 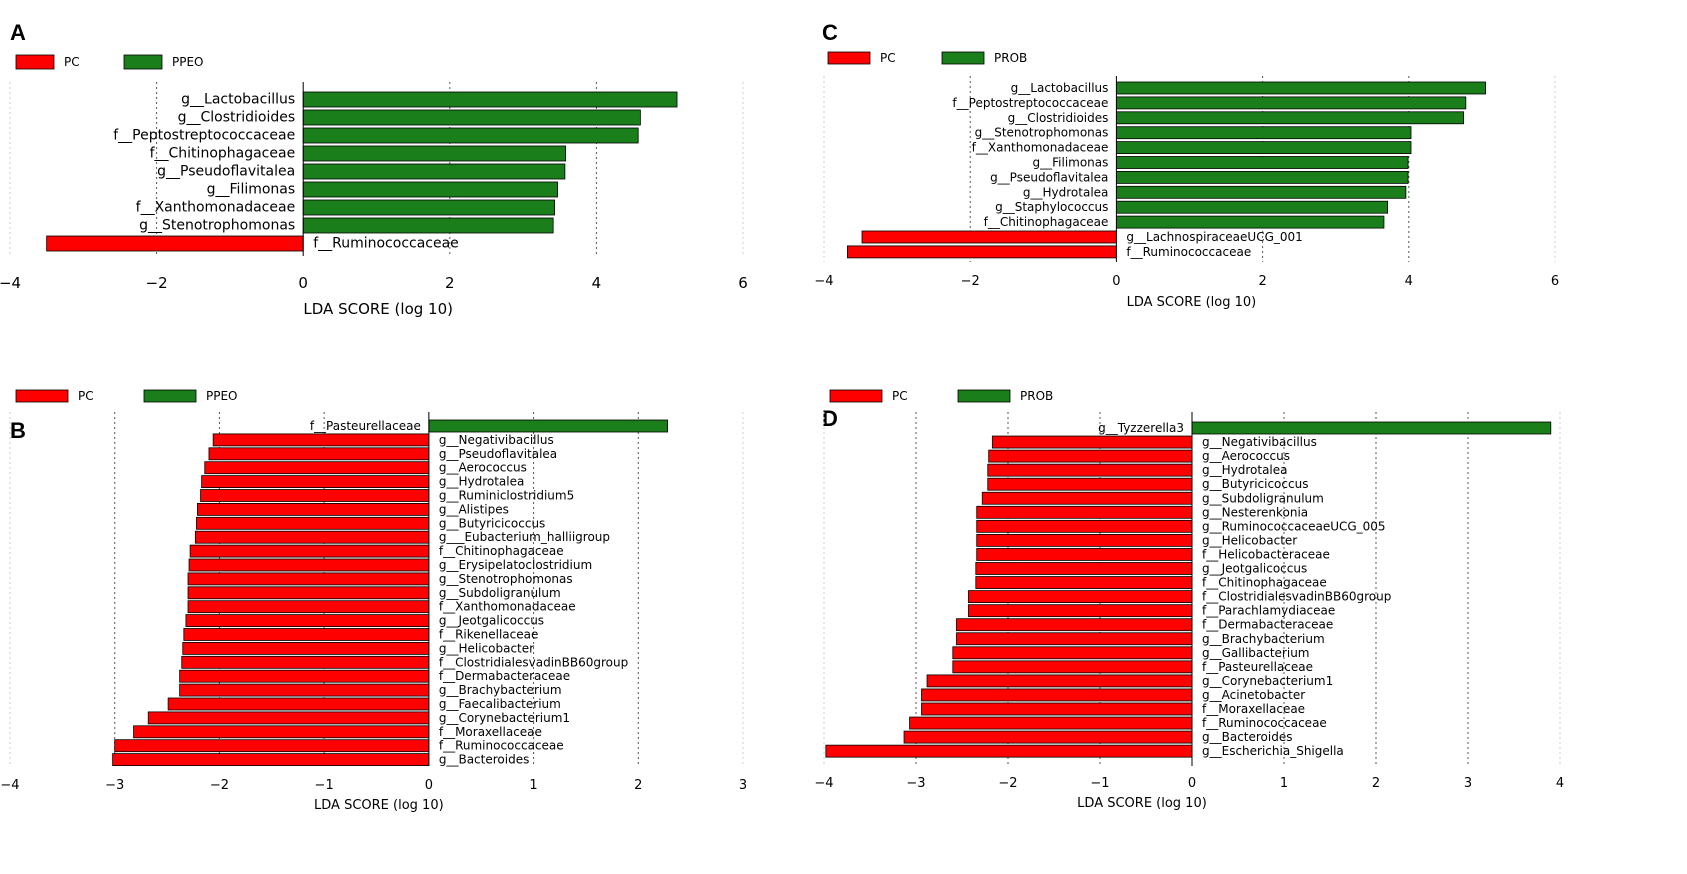 I want to click on legend: PC PROB, so click(x=941, y=396).